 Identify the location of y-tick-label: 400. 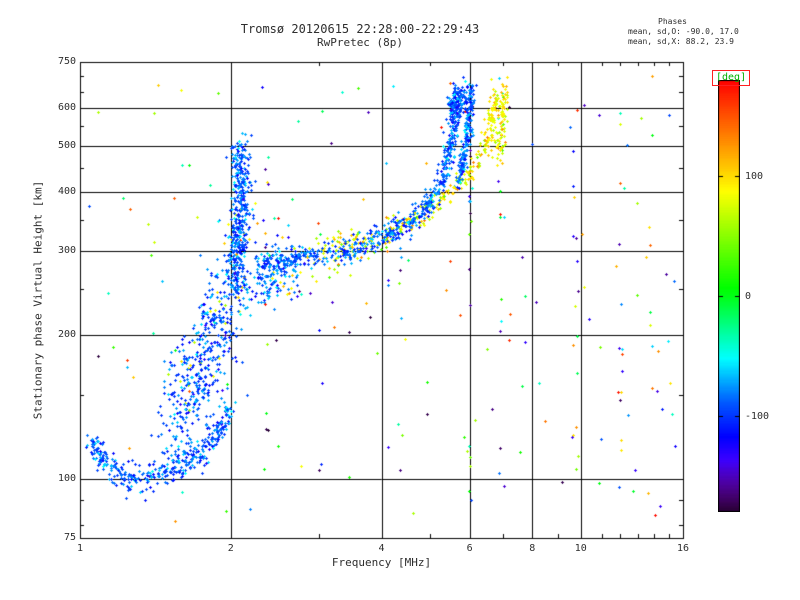
(66, 191).